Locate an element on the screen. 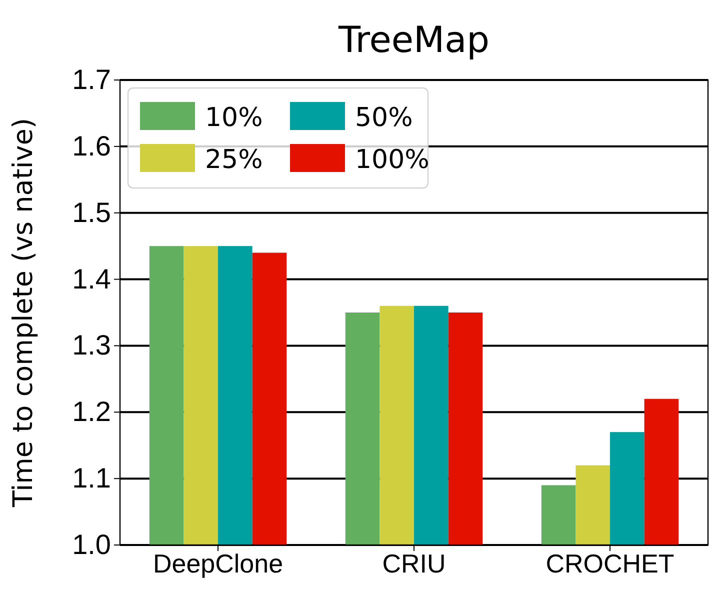  legend-label: 25% is located at coordinates (234, 160).